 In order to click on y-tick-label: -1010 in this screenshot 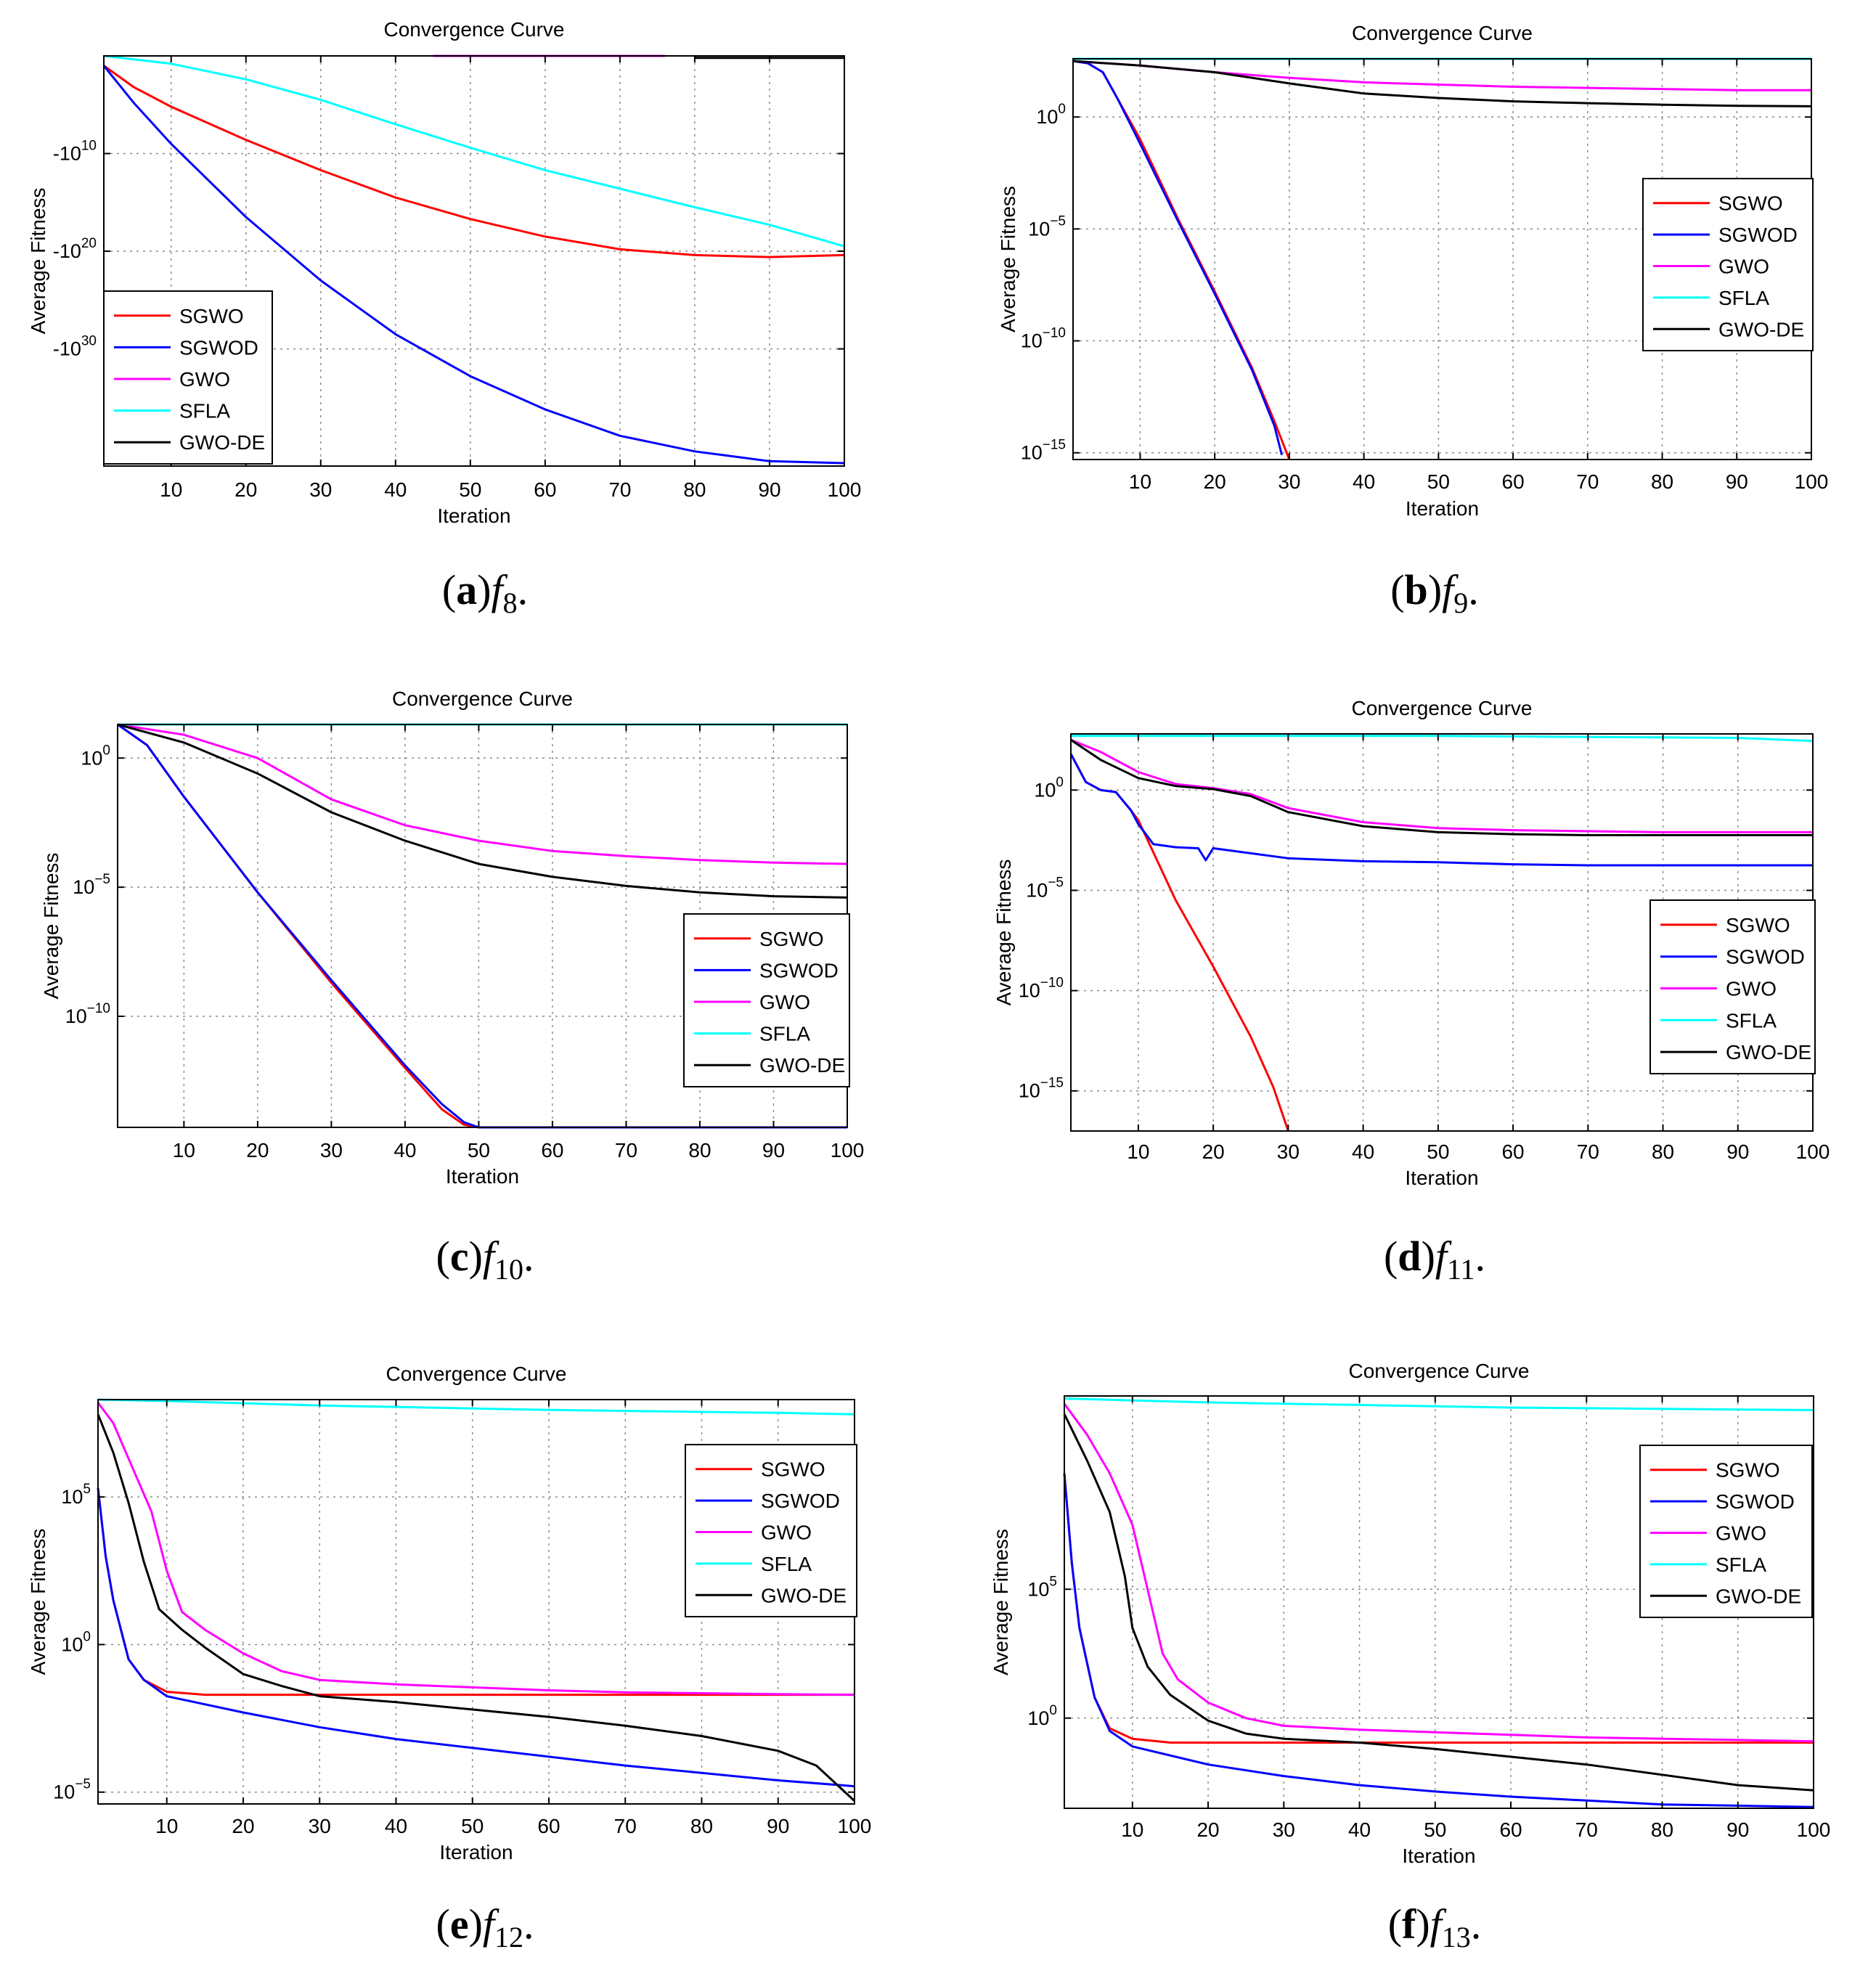, I will do `click(75, 152)`.